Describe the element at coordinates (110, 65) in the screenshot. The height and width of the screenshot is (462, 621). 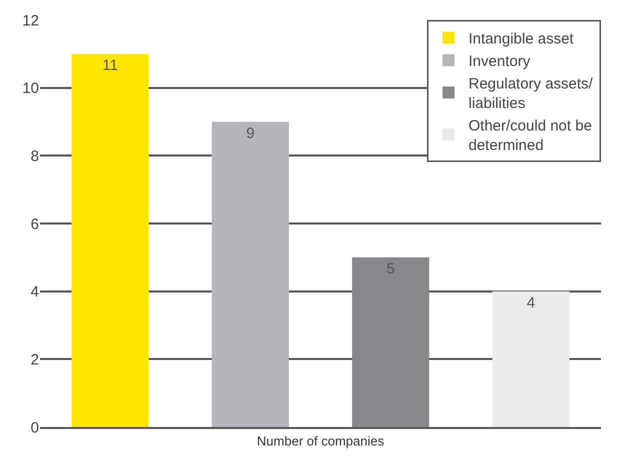
I see `data-label: 11` at that location.